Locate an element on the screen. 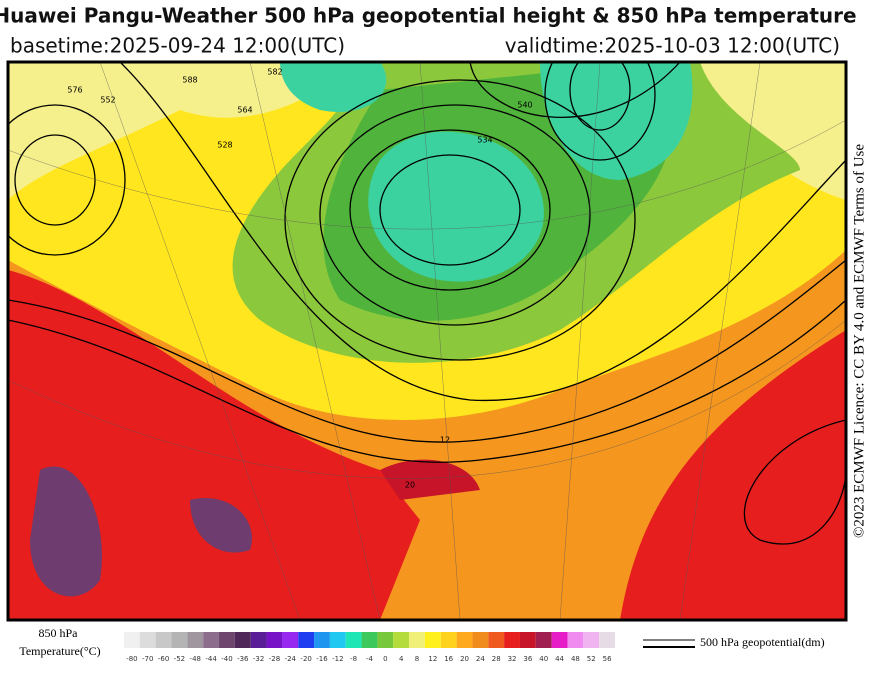 The width and height of the screenshot is (870, 684). colorbar-tick-label: -24 is located at coordinates (291, 659).